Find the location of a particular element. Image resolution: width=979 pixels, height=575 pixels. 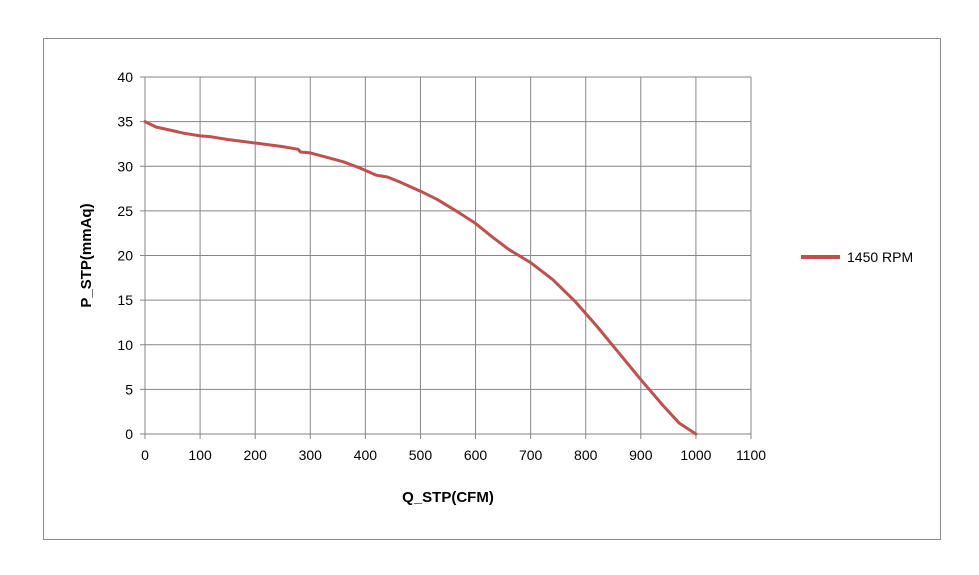

x-tick-label: 800 is located at coordinates (586, 455).